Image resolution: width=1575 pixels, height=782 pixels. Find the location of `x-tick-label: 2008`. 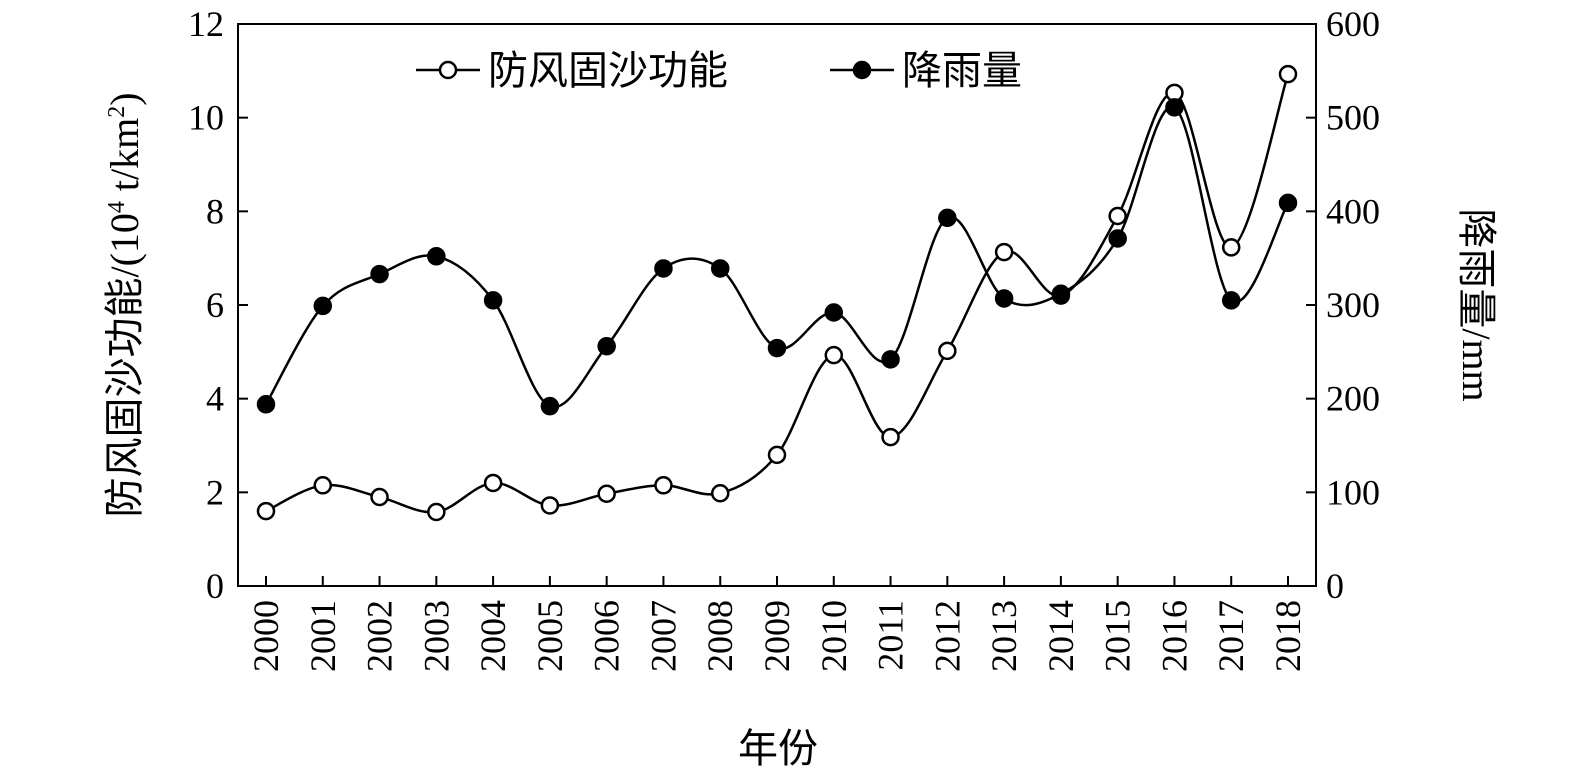

x-tick-label: 2008 is located at coordinates (720, 636).